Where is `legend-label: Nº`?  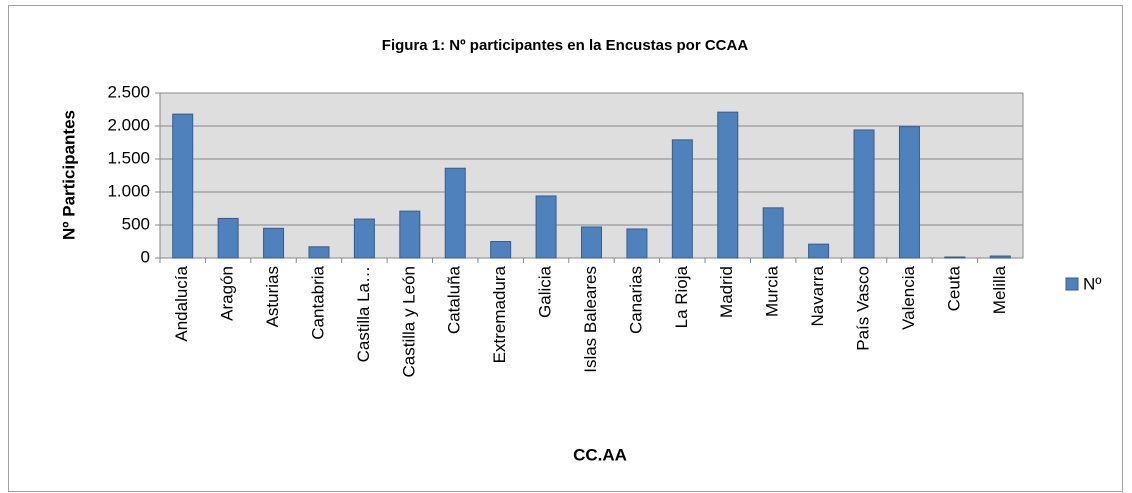
legend-label: Nº is located at coordinates (1092, 283).